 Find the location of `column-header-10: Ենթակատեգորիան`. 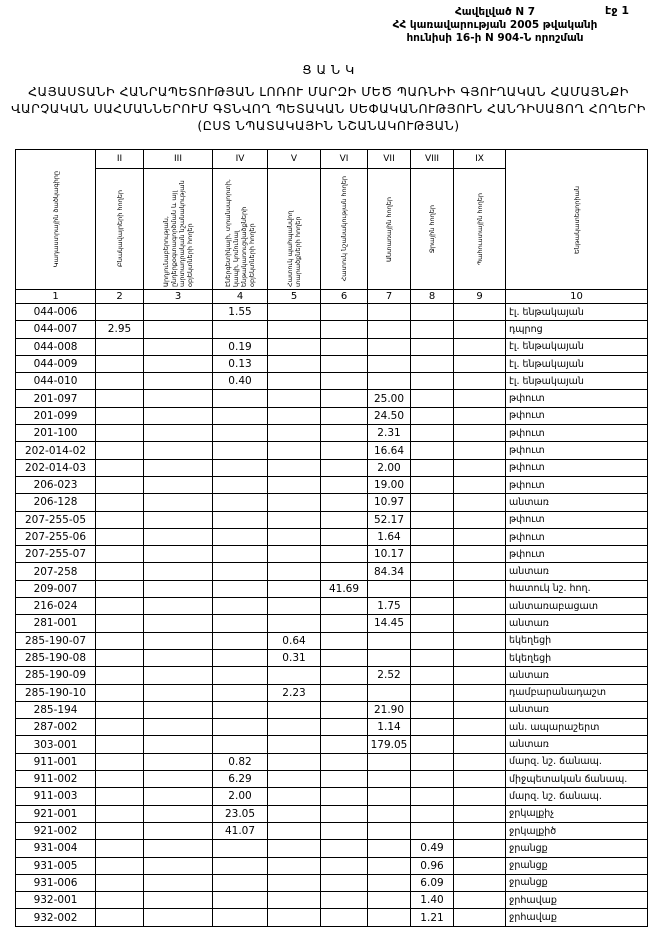

column-header-10: Ենթակատեգորիան is located at coordinates (576, 219).